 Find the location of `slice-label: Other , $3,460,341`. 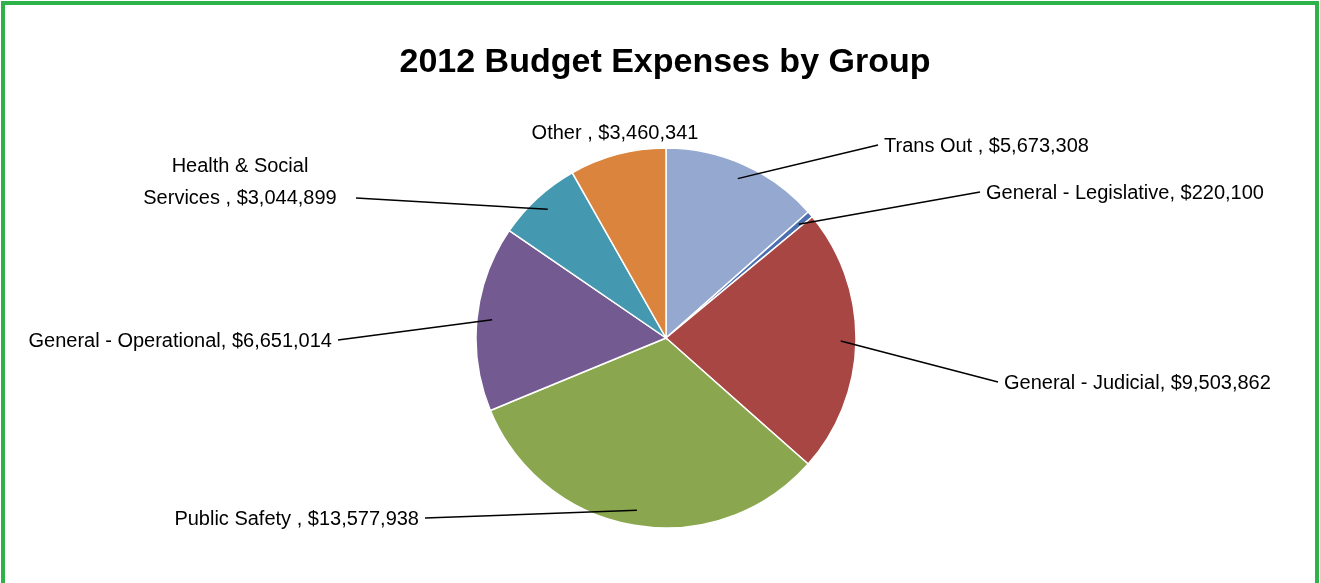

slice-label: Other , $3,460,341 is located at coordinates (615, 132).